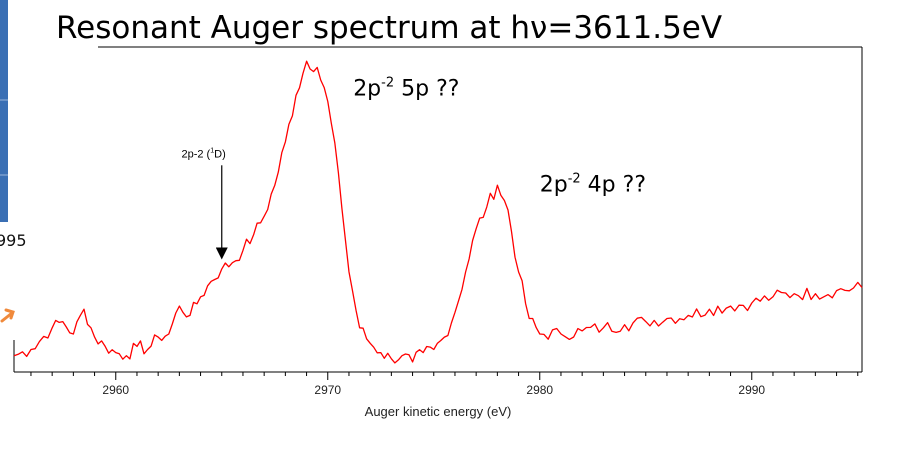 The width and height of the screenshot is (899, 453). Describe the element at coordinates (115, 390) in the screenshot. I see `x-tick-label: 2960` at that location.